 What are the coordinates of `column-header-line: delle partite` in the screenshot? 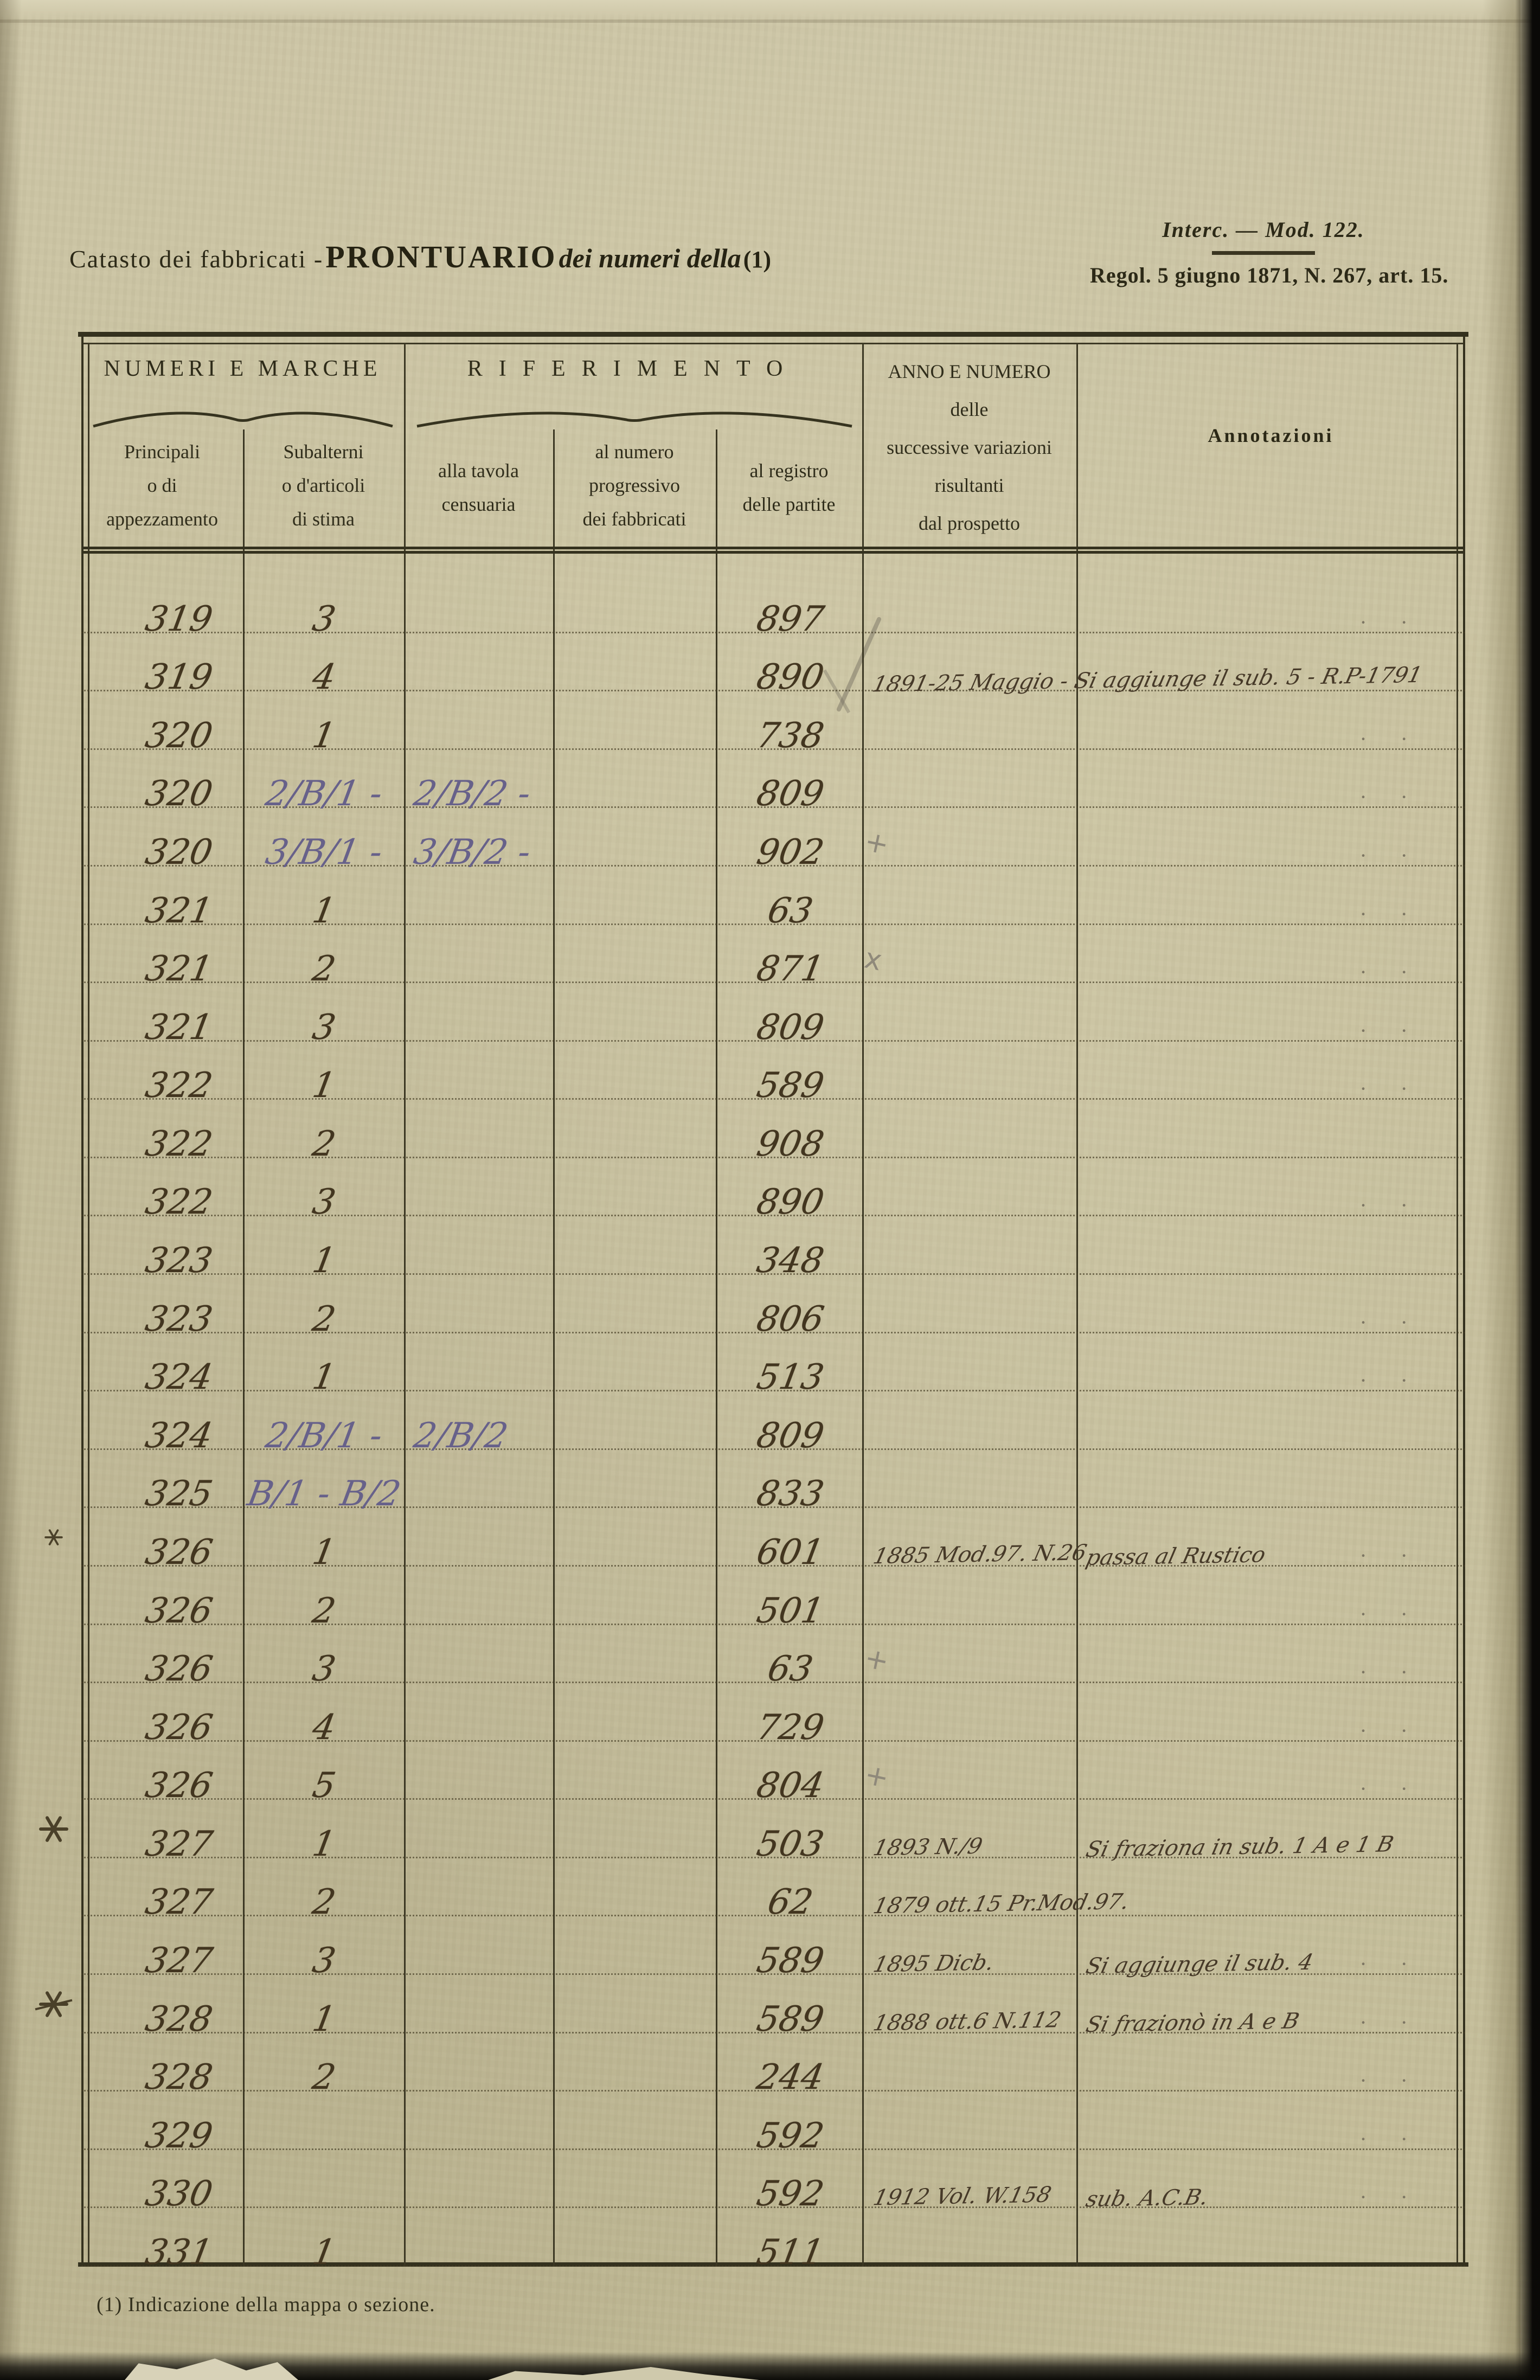 It's located at (789, 504).